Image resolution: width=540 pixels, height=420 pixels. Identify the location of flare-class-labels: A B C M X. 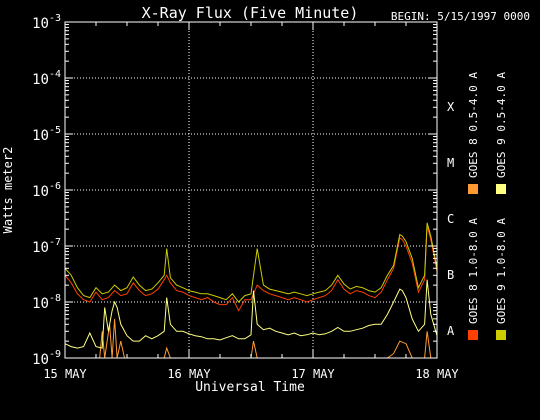
(451, 219).